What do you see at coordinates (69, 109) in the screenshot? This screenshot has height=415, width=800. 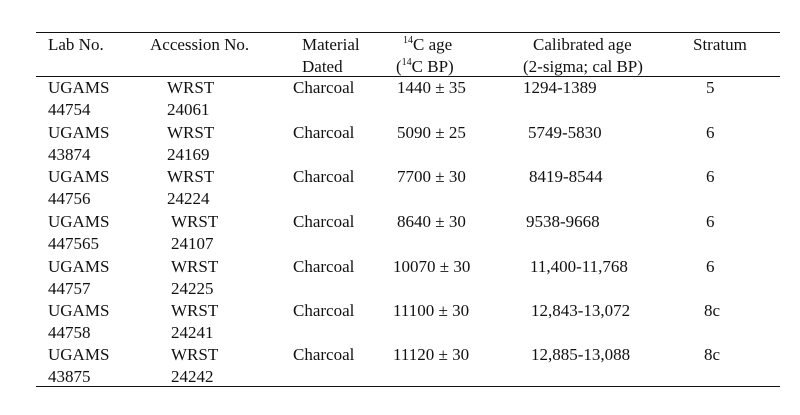 I see `lab-number: 44754` at bounding box center [69, 109].